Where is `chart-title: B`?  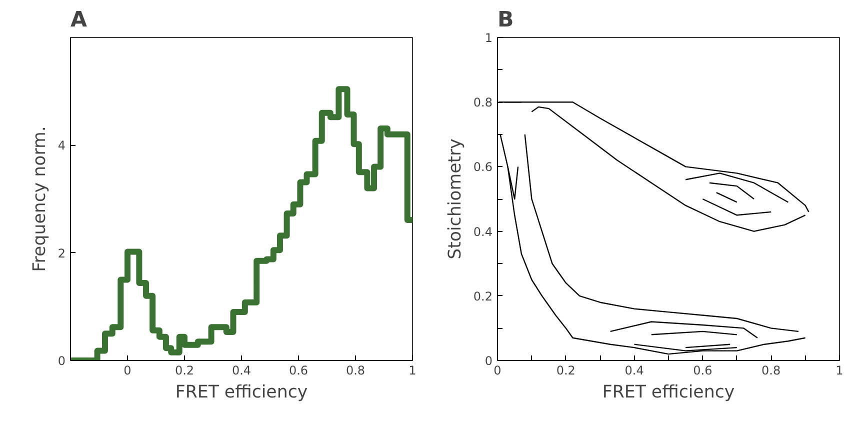
chart-title: B is located at coordinates (506, 20).